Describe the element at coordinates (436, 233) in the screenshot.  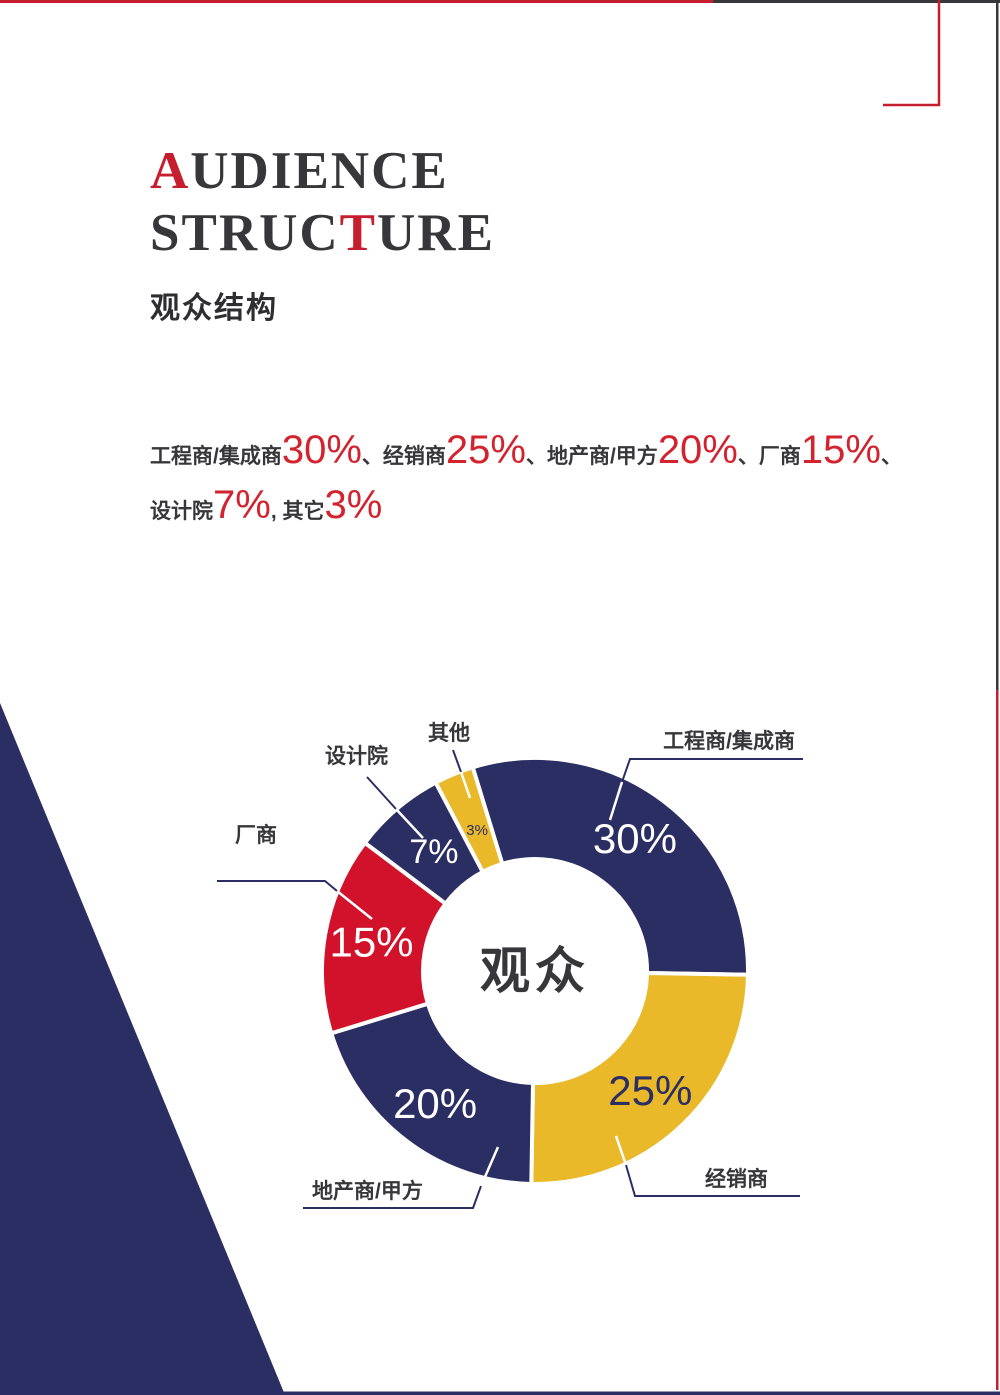
I see `title-segment: URE` at that location.